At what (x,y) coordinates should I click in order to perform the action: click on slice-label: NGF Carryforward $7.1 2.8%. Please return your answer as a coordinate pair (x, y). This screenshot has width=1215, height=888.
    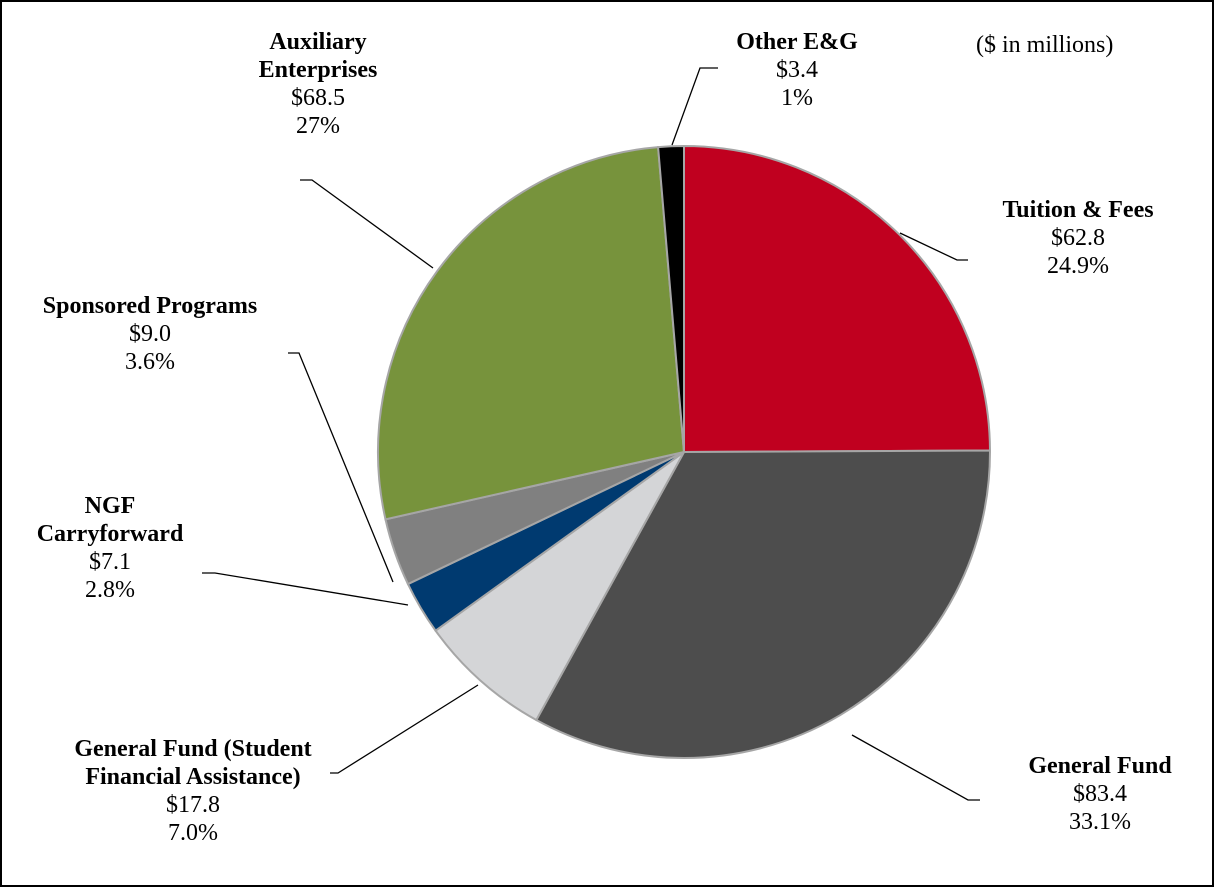
    Looking at the image, I should click on (110, 548).